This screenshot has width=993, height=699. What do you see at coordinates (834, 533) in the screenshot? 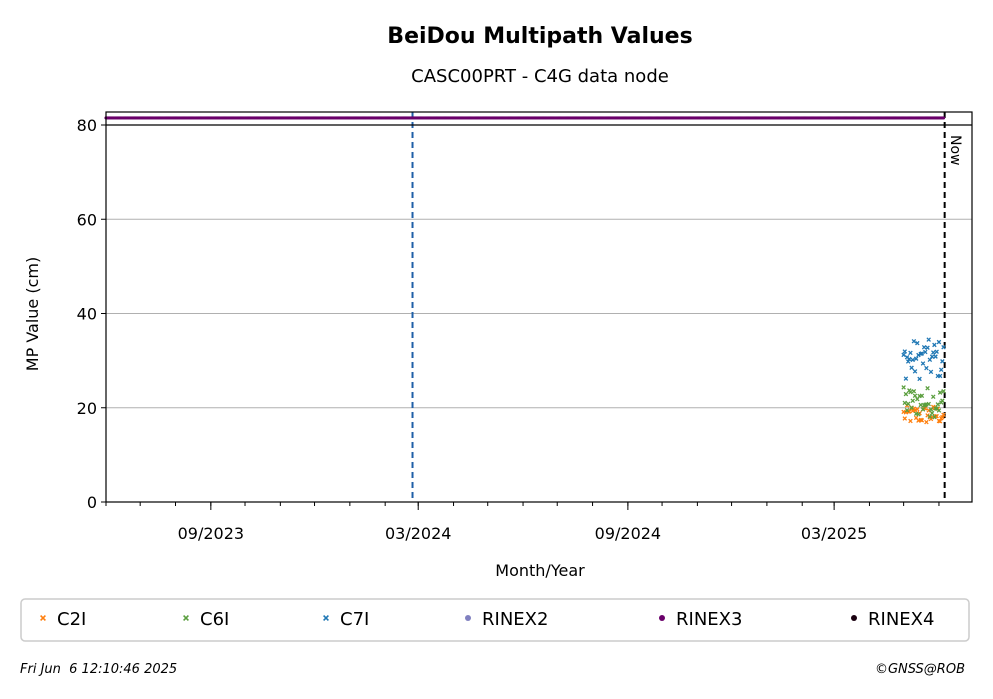
I see `x-tick-label: 03/2025` at bounding box center [834, 533].